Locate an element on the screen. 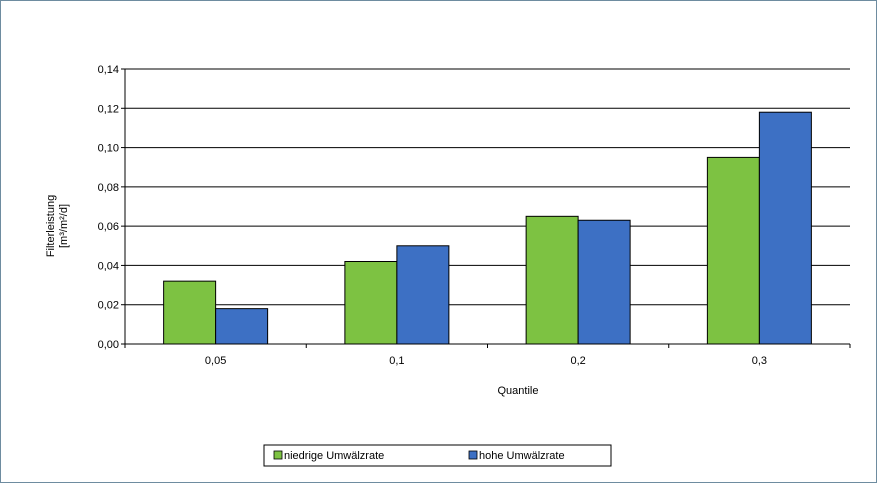 This screenshot has width=877, height=487. legend: niedrige Umwälzrate hohe Umwälzrate is located at coordinates (437, 455).